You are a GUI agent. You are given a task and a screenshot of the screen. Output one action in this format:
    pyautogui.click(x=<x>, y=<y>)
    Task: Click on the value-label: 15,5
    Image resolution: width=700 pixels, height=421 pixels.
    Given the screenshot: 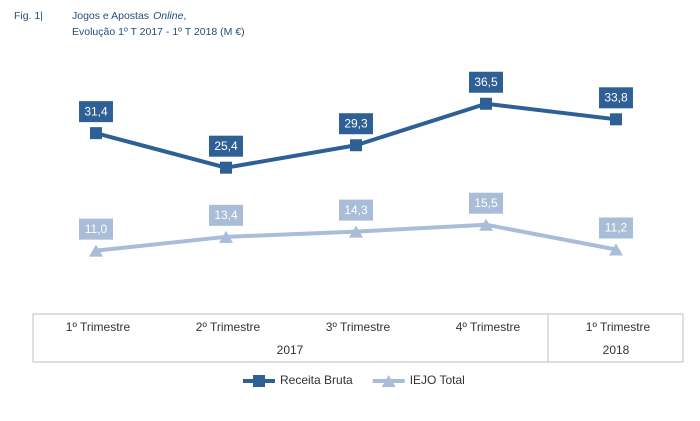 What is the action you would take?
    pyautogui.click(x=486, y=203)
    